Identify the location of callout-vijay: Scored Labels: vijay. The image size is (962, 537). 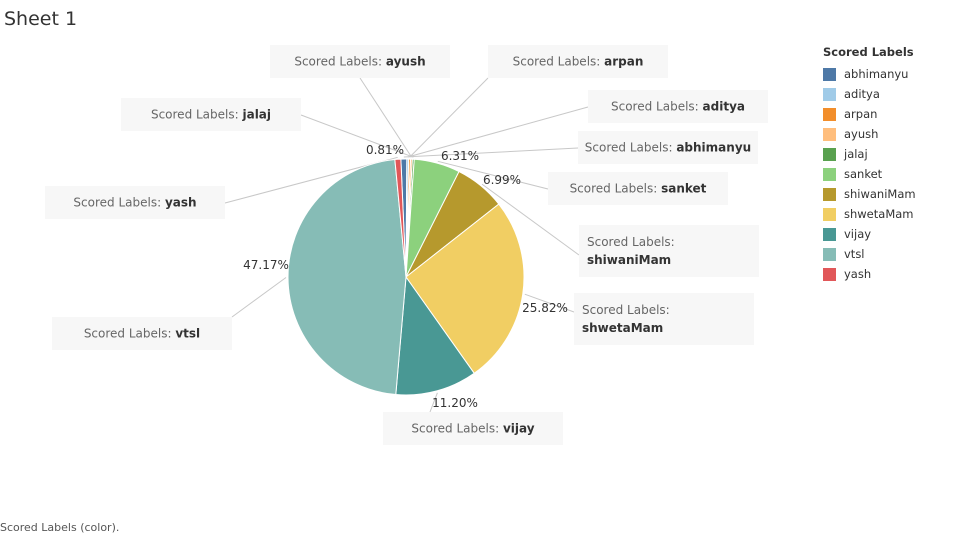
(473, 428).